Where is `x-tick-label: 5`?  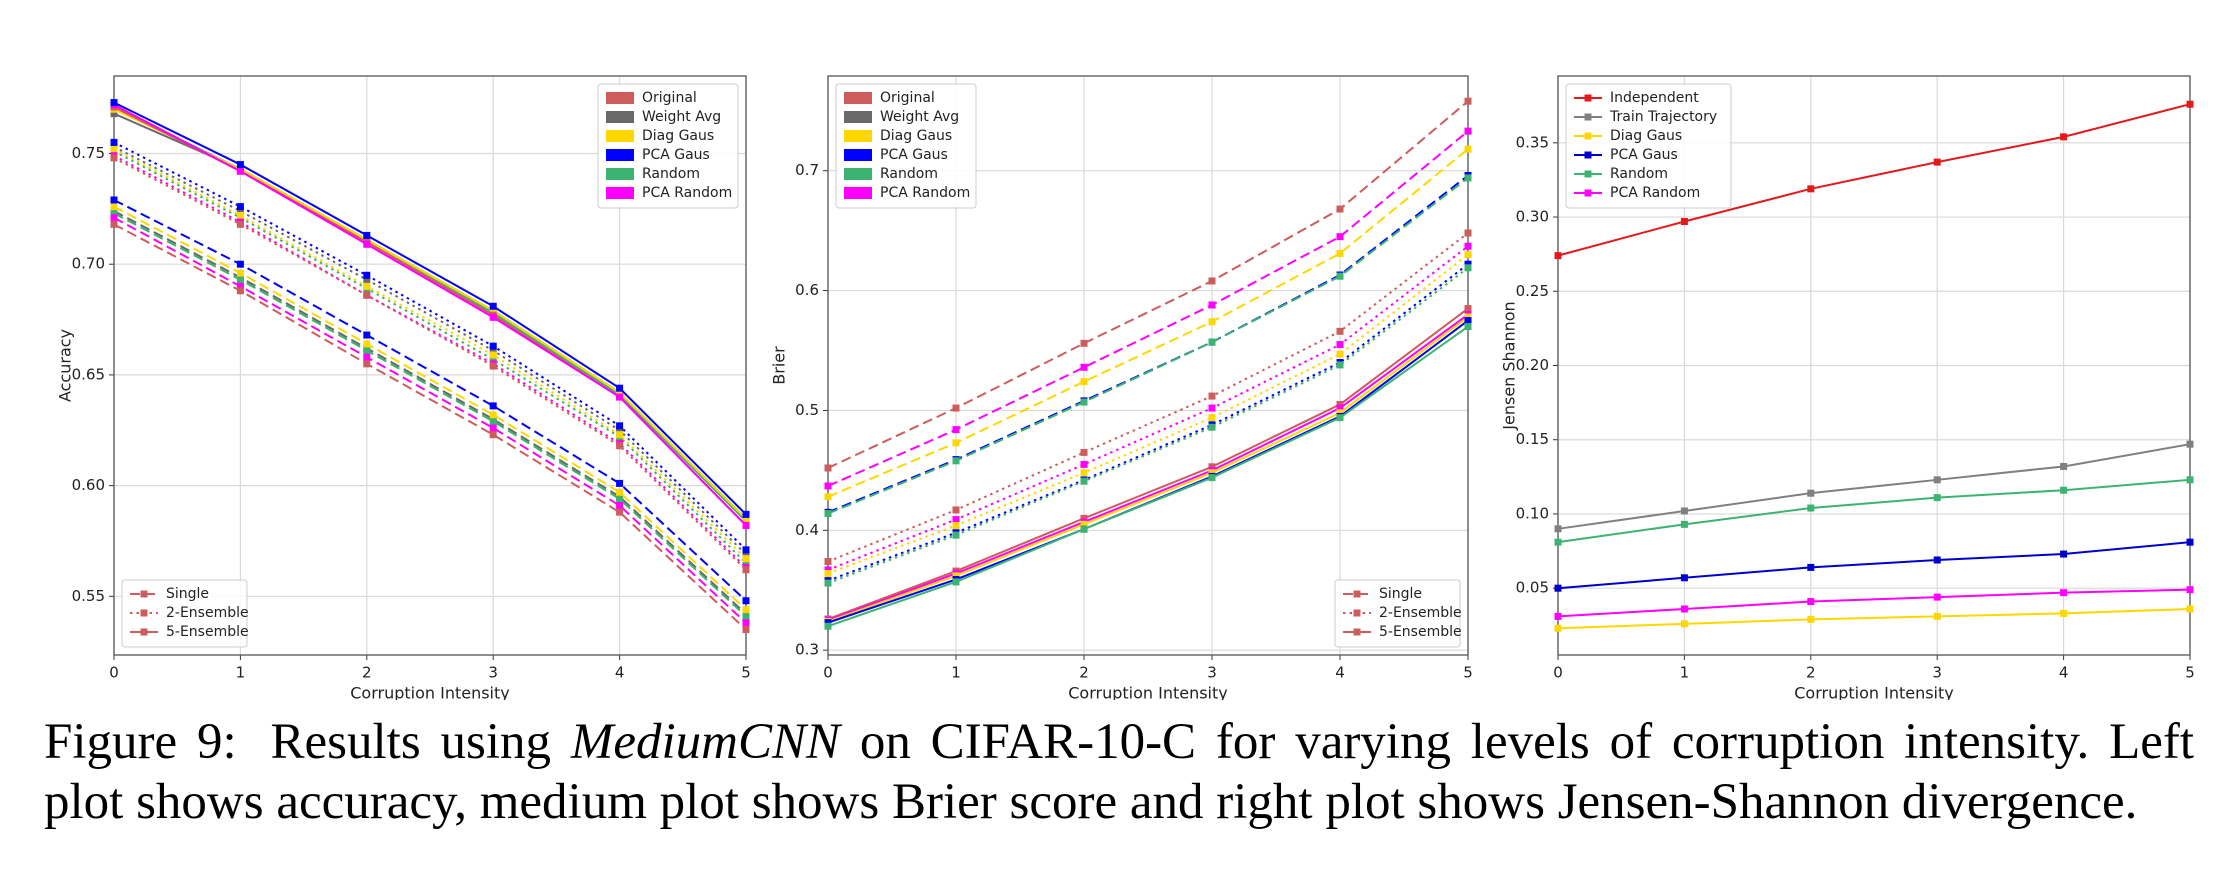
x-tick-label: 5 is located at coordinates (746, 673).